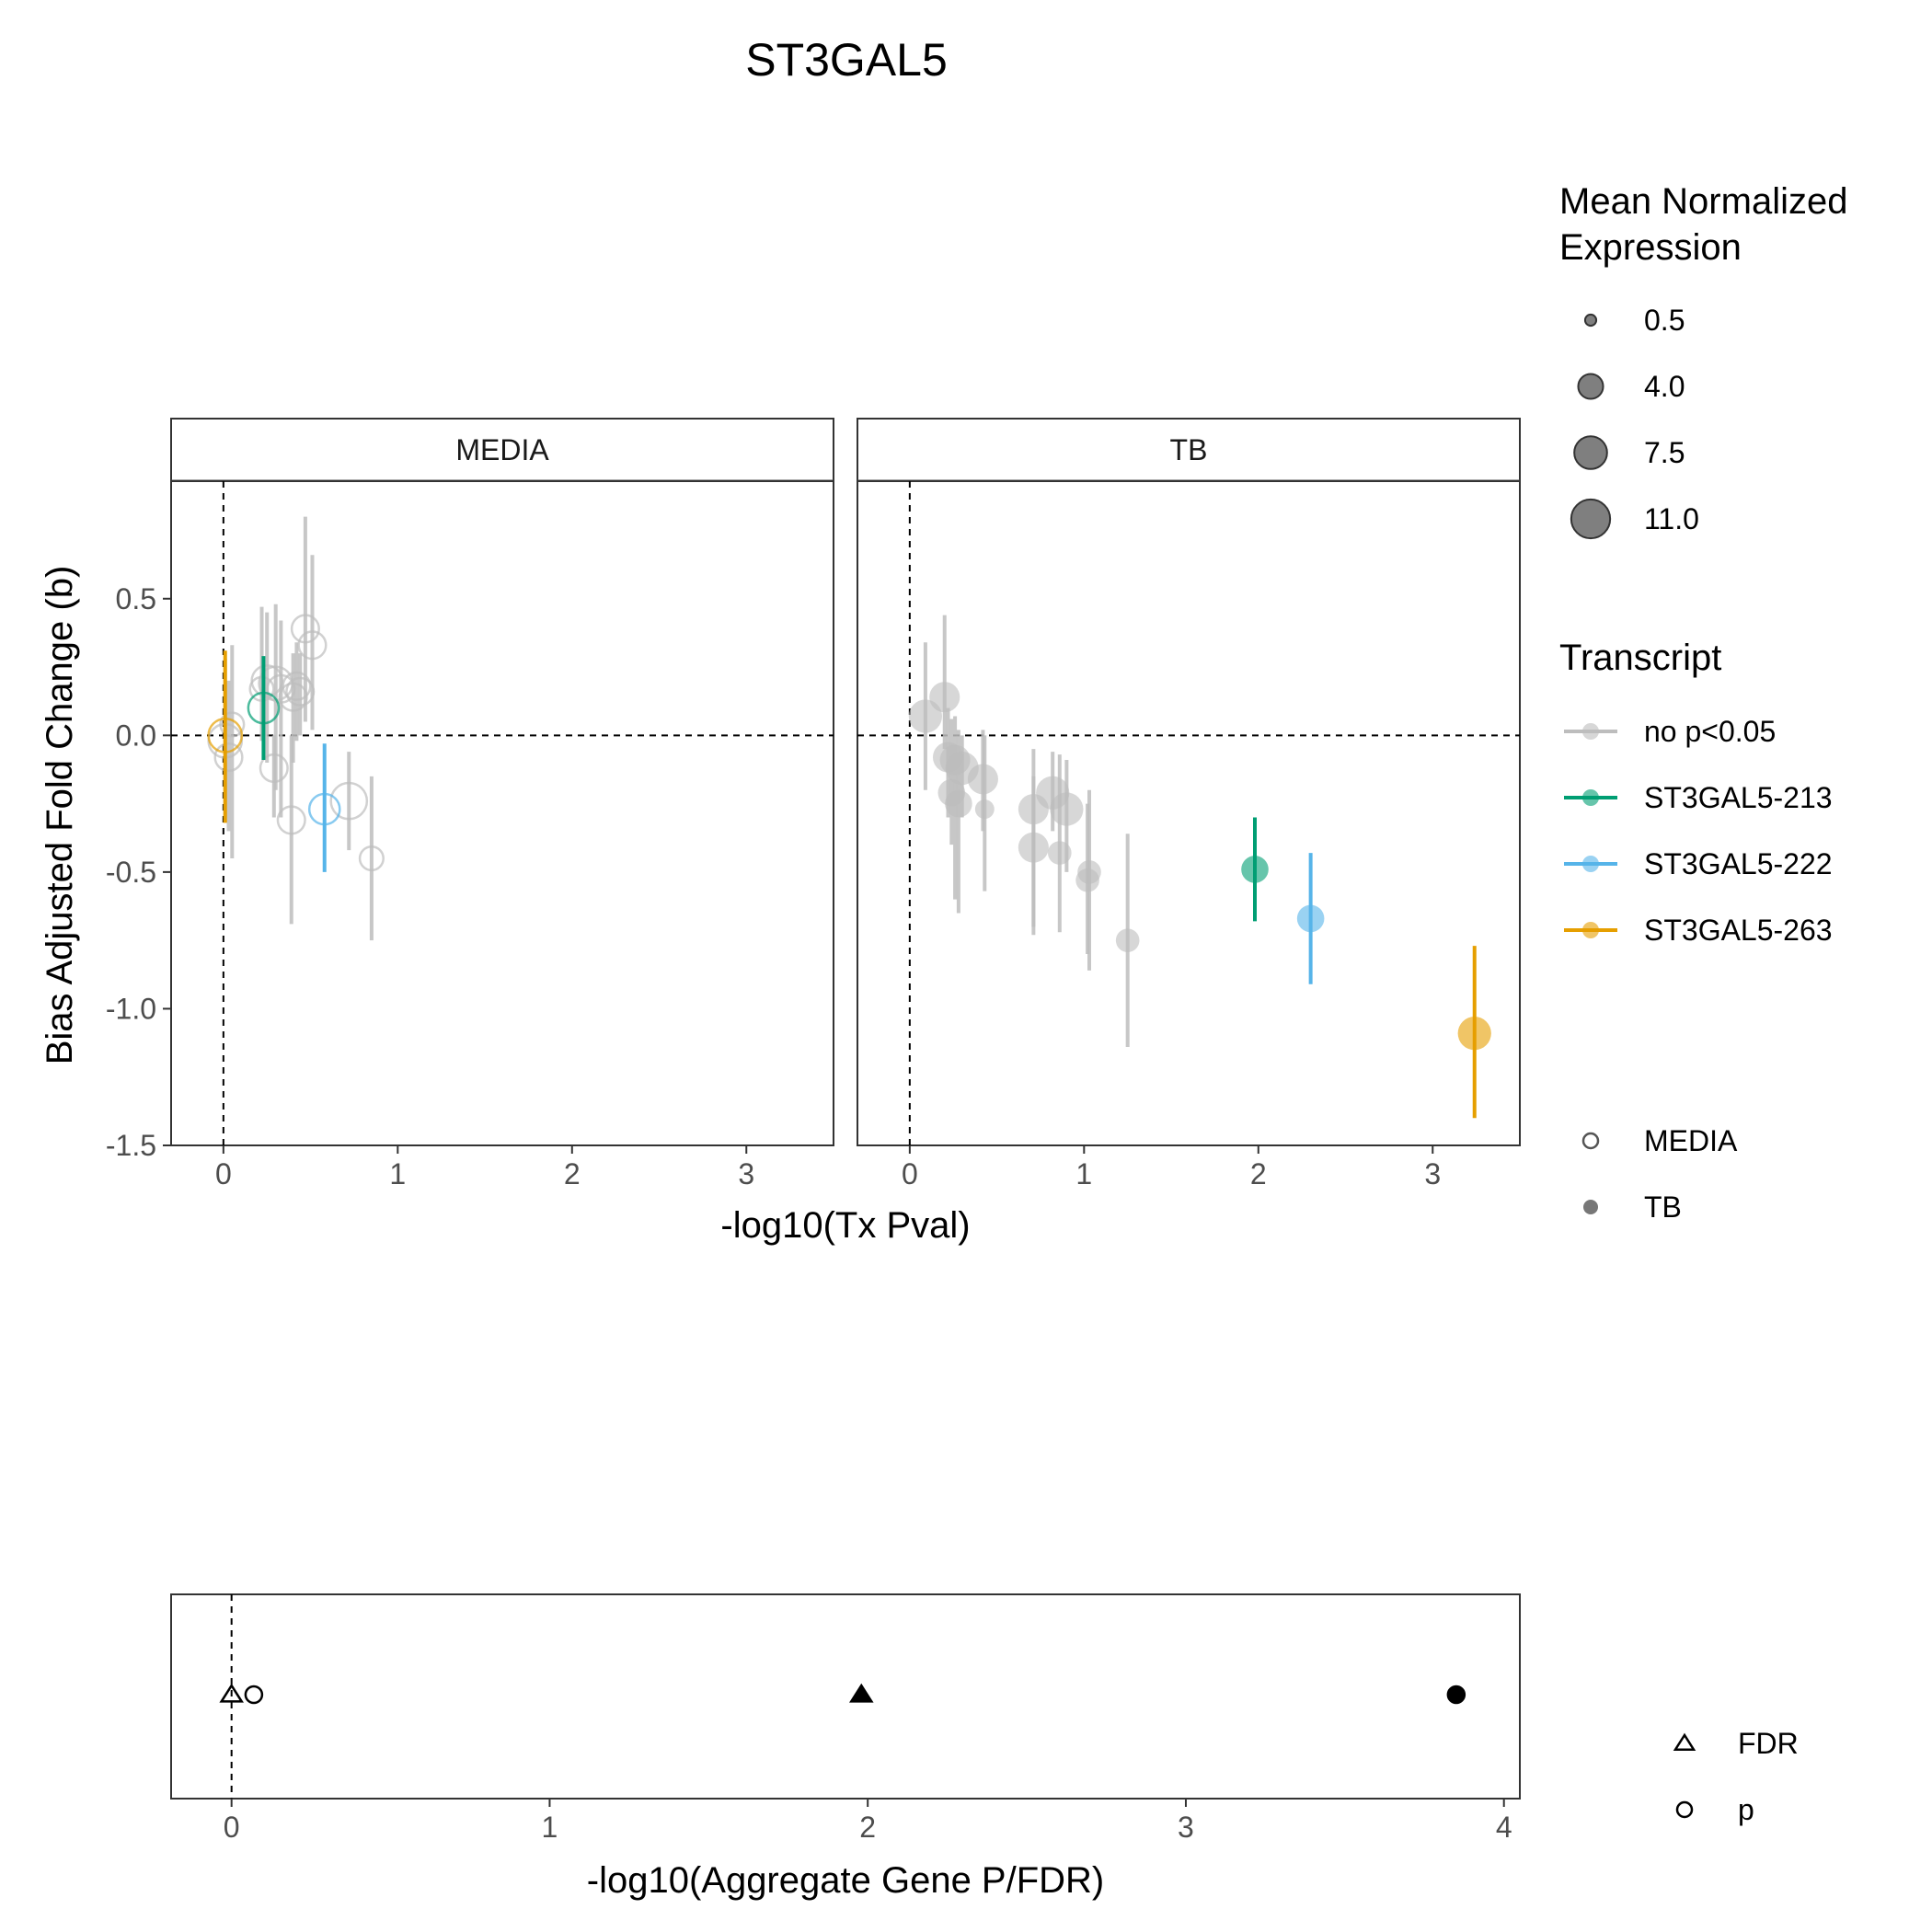 This screenshot has height=1932, width=1932. I want to click on facet-label-media: MEDIA, so click(502, 449).